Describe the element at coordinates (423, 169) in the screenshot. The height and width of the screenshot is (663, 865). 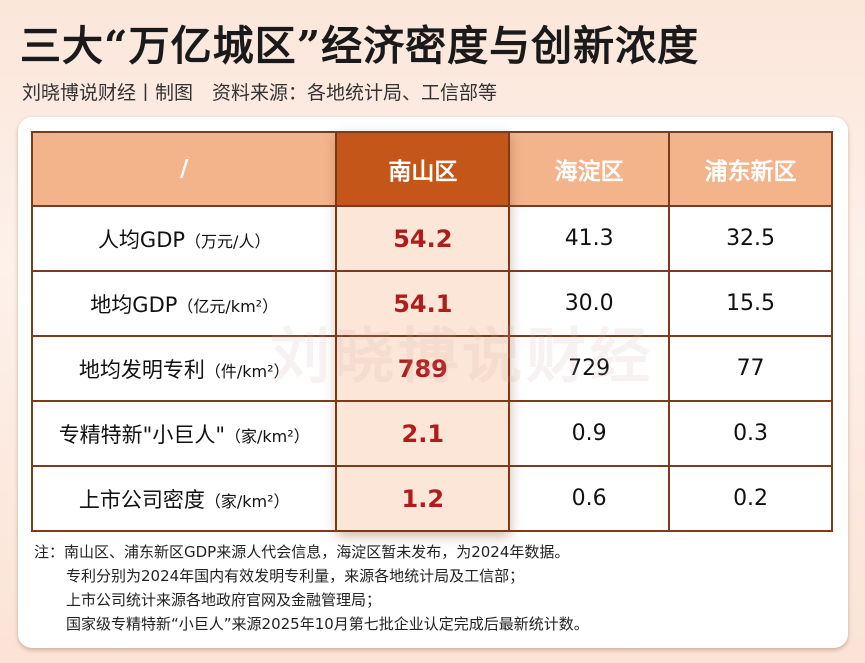
I see `column-header-highlight: 南山区` at that location.